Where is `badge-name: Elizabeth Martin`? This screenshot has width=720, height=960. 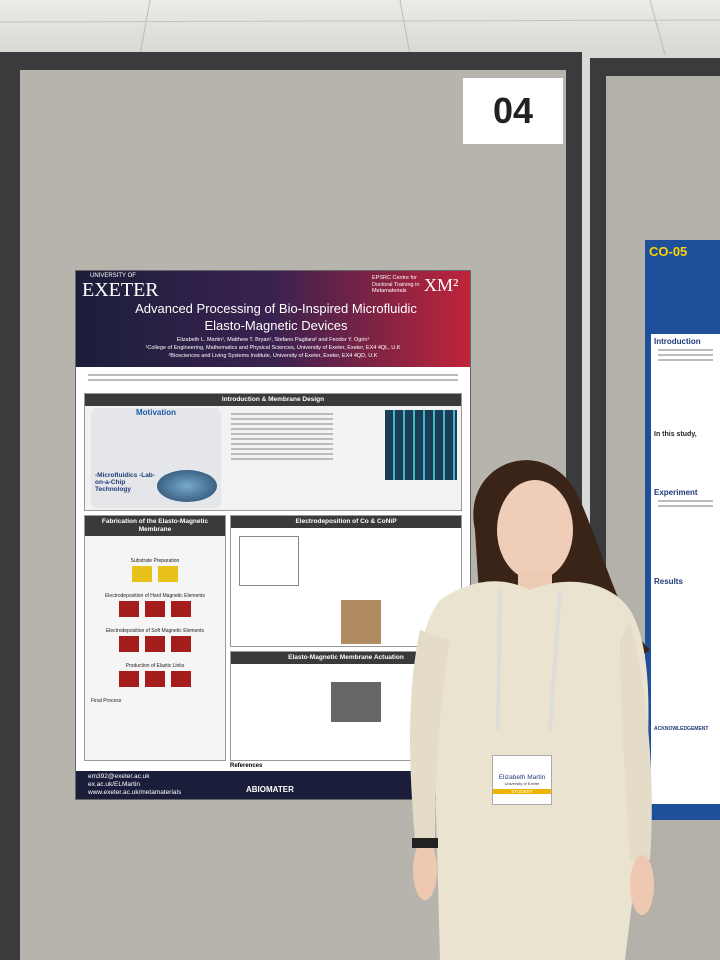 badge-name: Elizabeth Martin is located at coordinates (522, 777).